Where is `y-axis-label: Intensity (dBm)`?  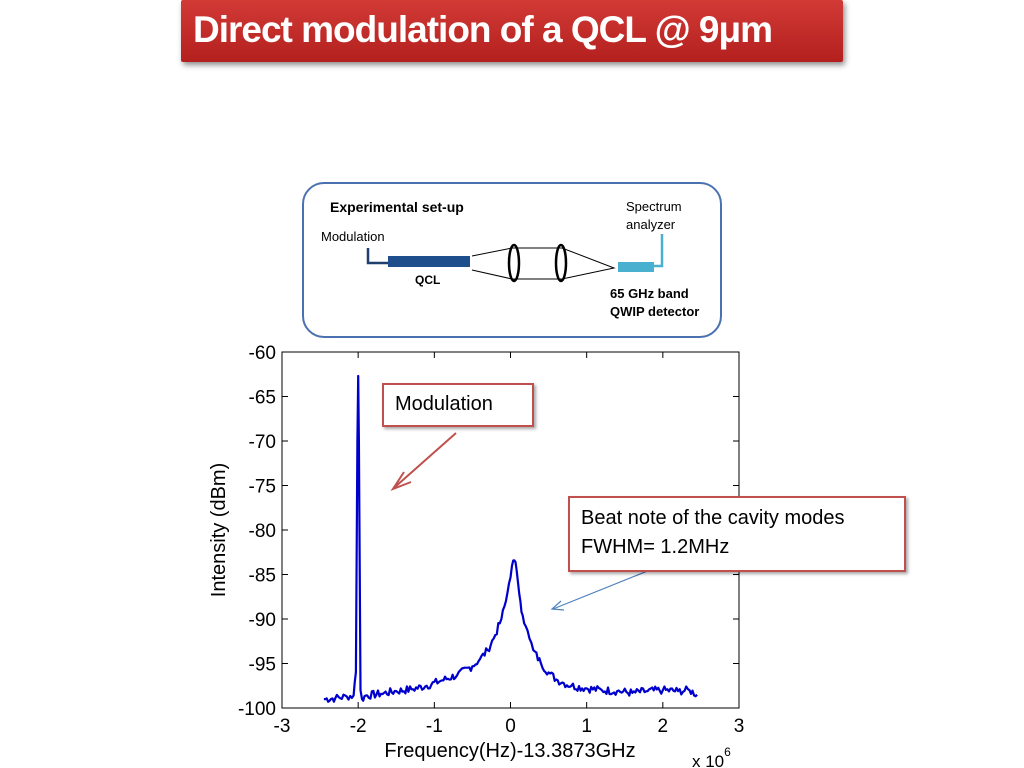
y-axis-label: Intensity (dBm) is located at coordinates (219, 530).